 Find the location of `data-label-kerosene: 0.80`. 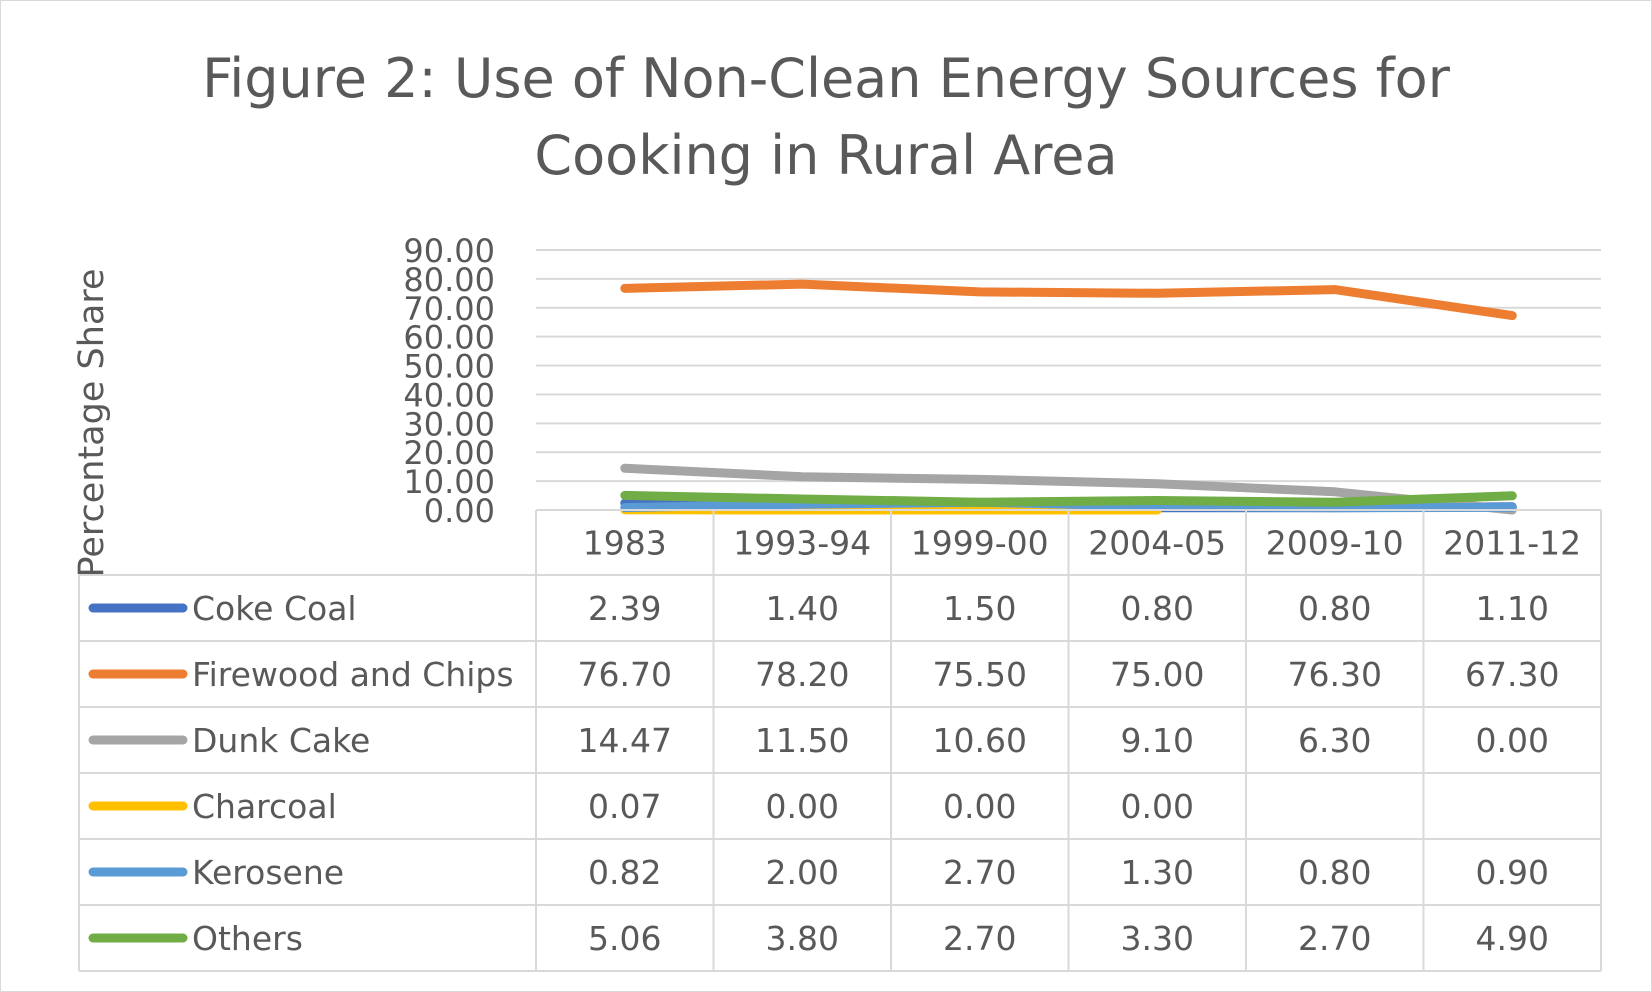

data-label-kerosene: 0.80 is located at coordinates (1334, 872).